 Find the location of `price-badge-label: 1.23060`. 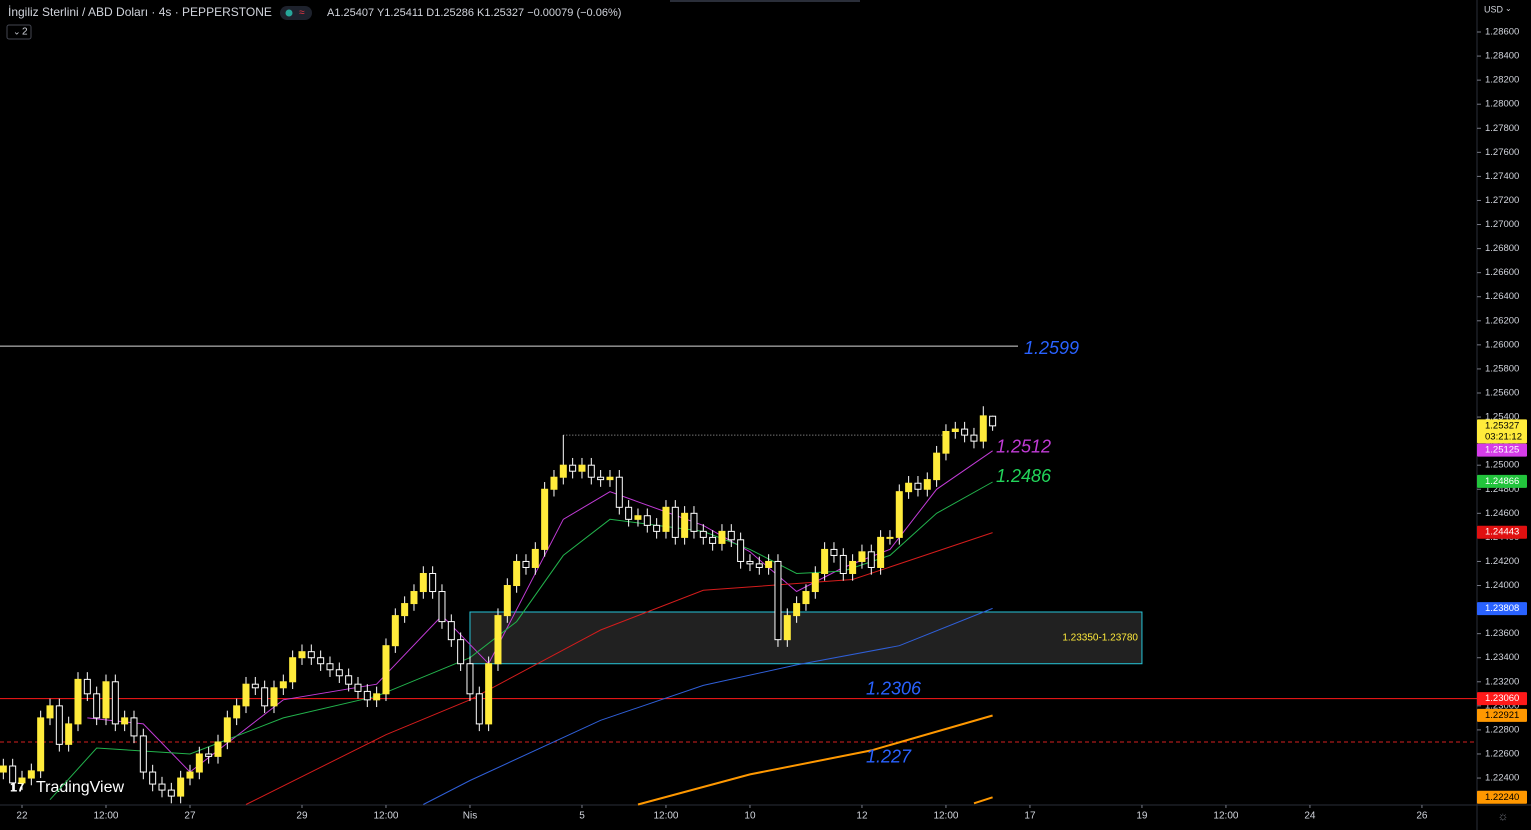

price-badge-label: 1.23060 is located at coordinates (1502, 698).